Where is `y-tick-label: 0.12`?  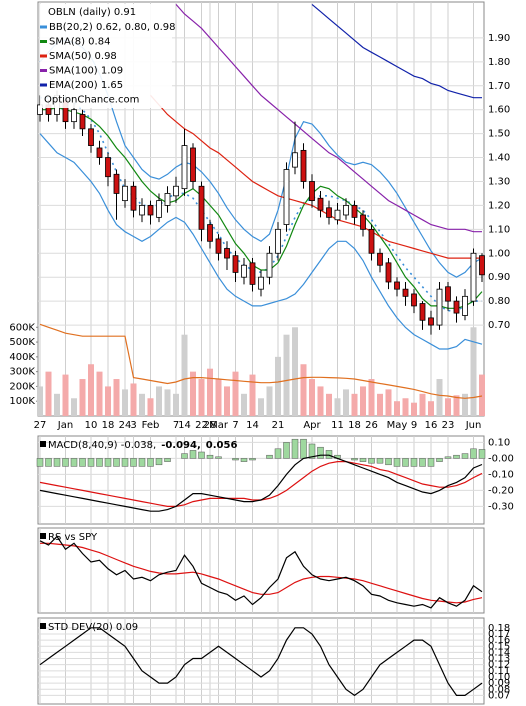
y-tick-label: 0.12 is located at coordinates (499, 665).